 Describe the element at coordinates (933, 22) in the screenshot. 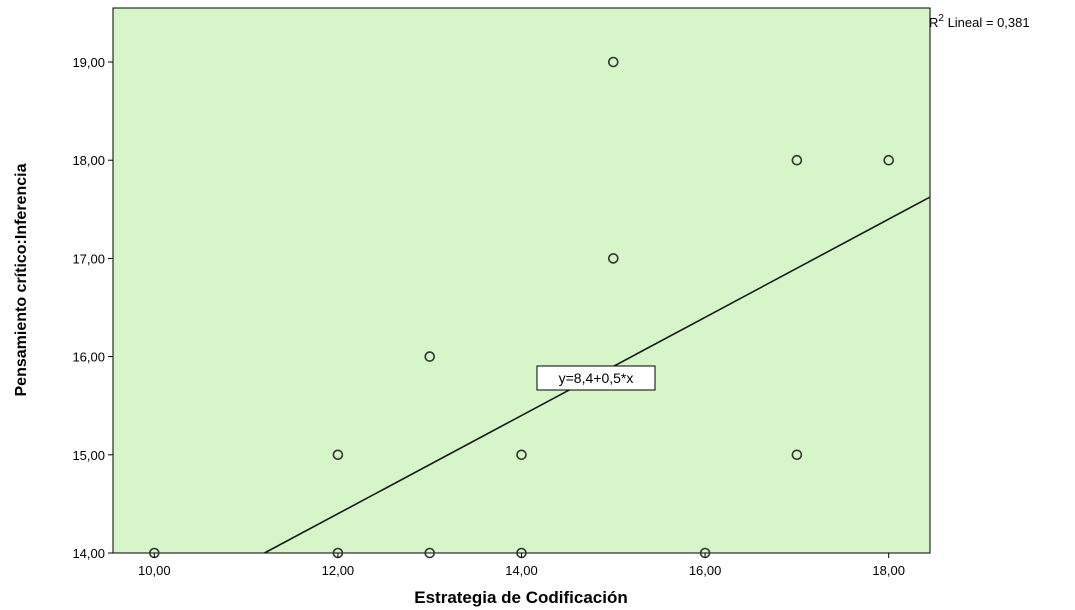

I see `r-squared-letter: R` at that location.